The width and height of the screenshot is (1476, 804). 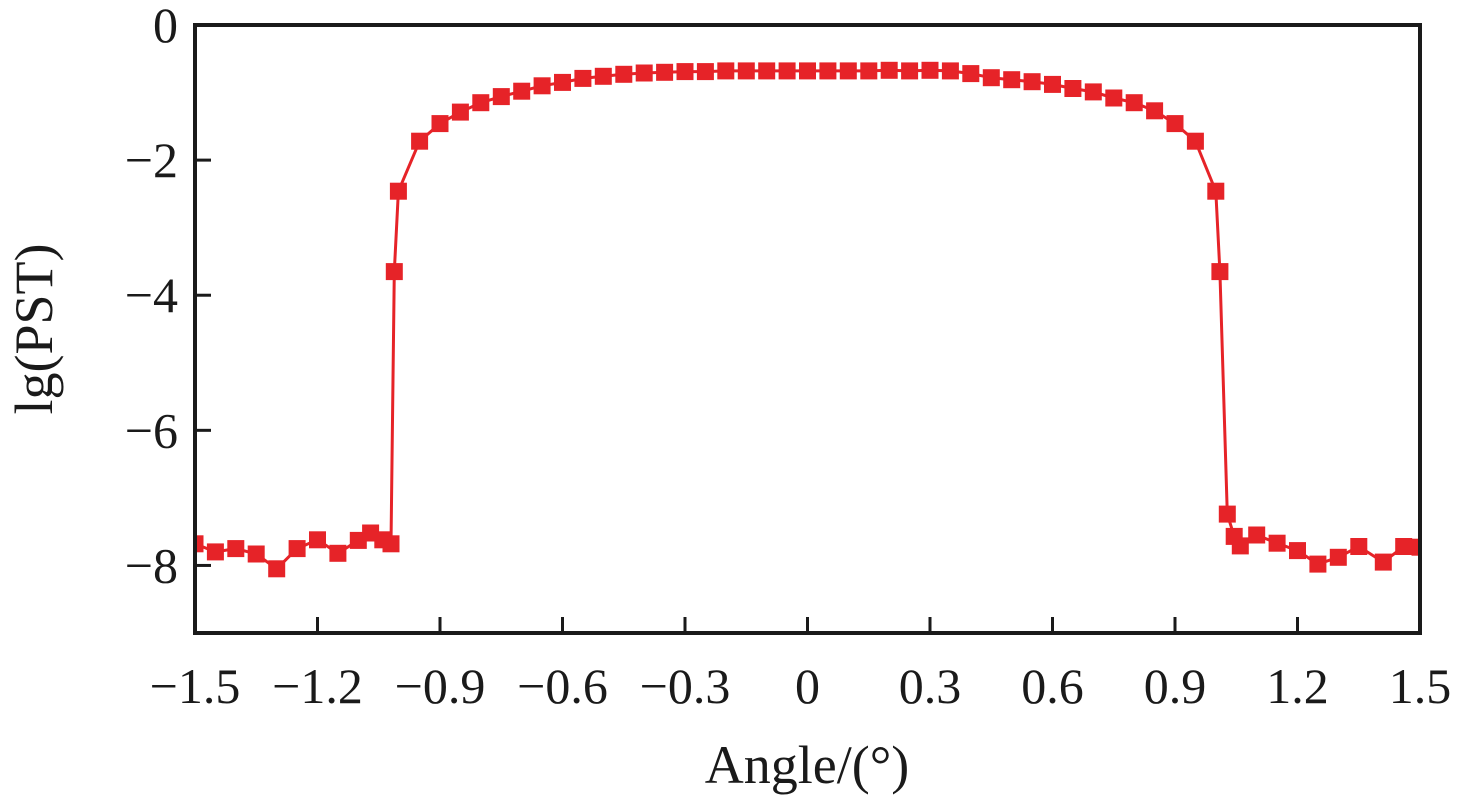 I want to click on y-tick-label: −8, so click(x=151, y=565).